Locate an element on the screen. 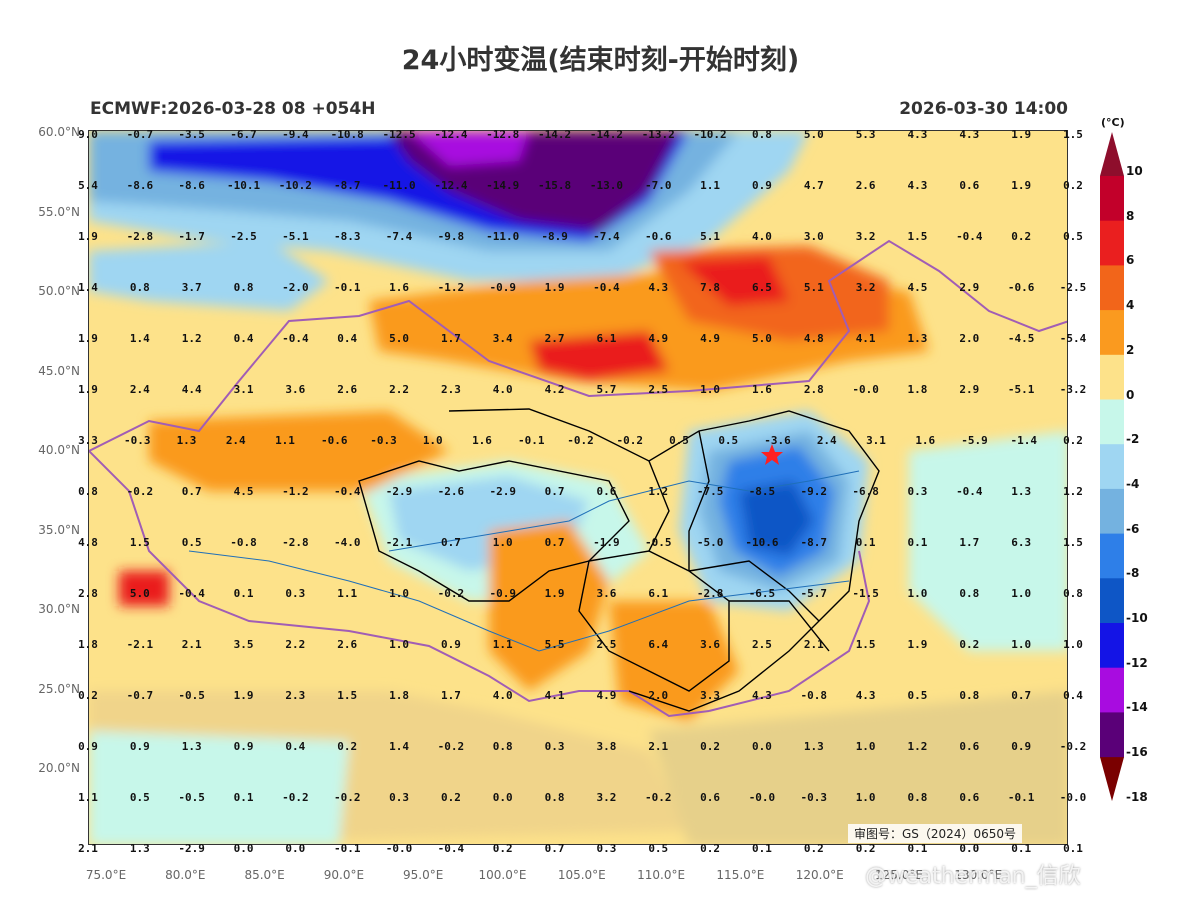 This screenshot has width=1201, height=900. grid-value: 3.0 is located at coordinates (813, 236).